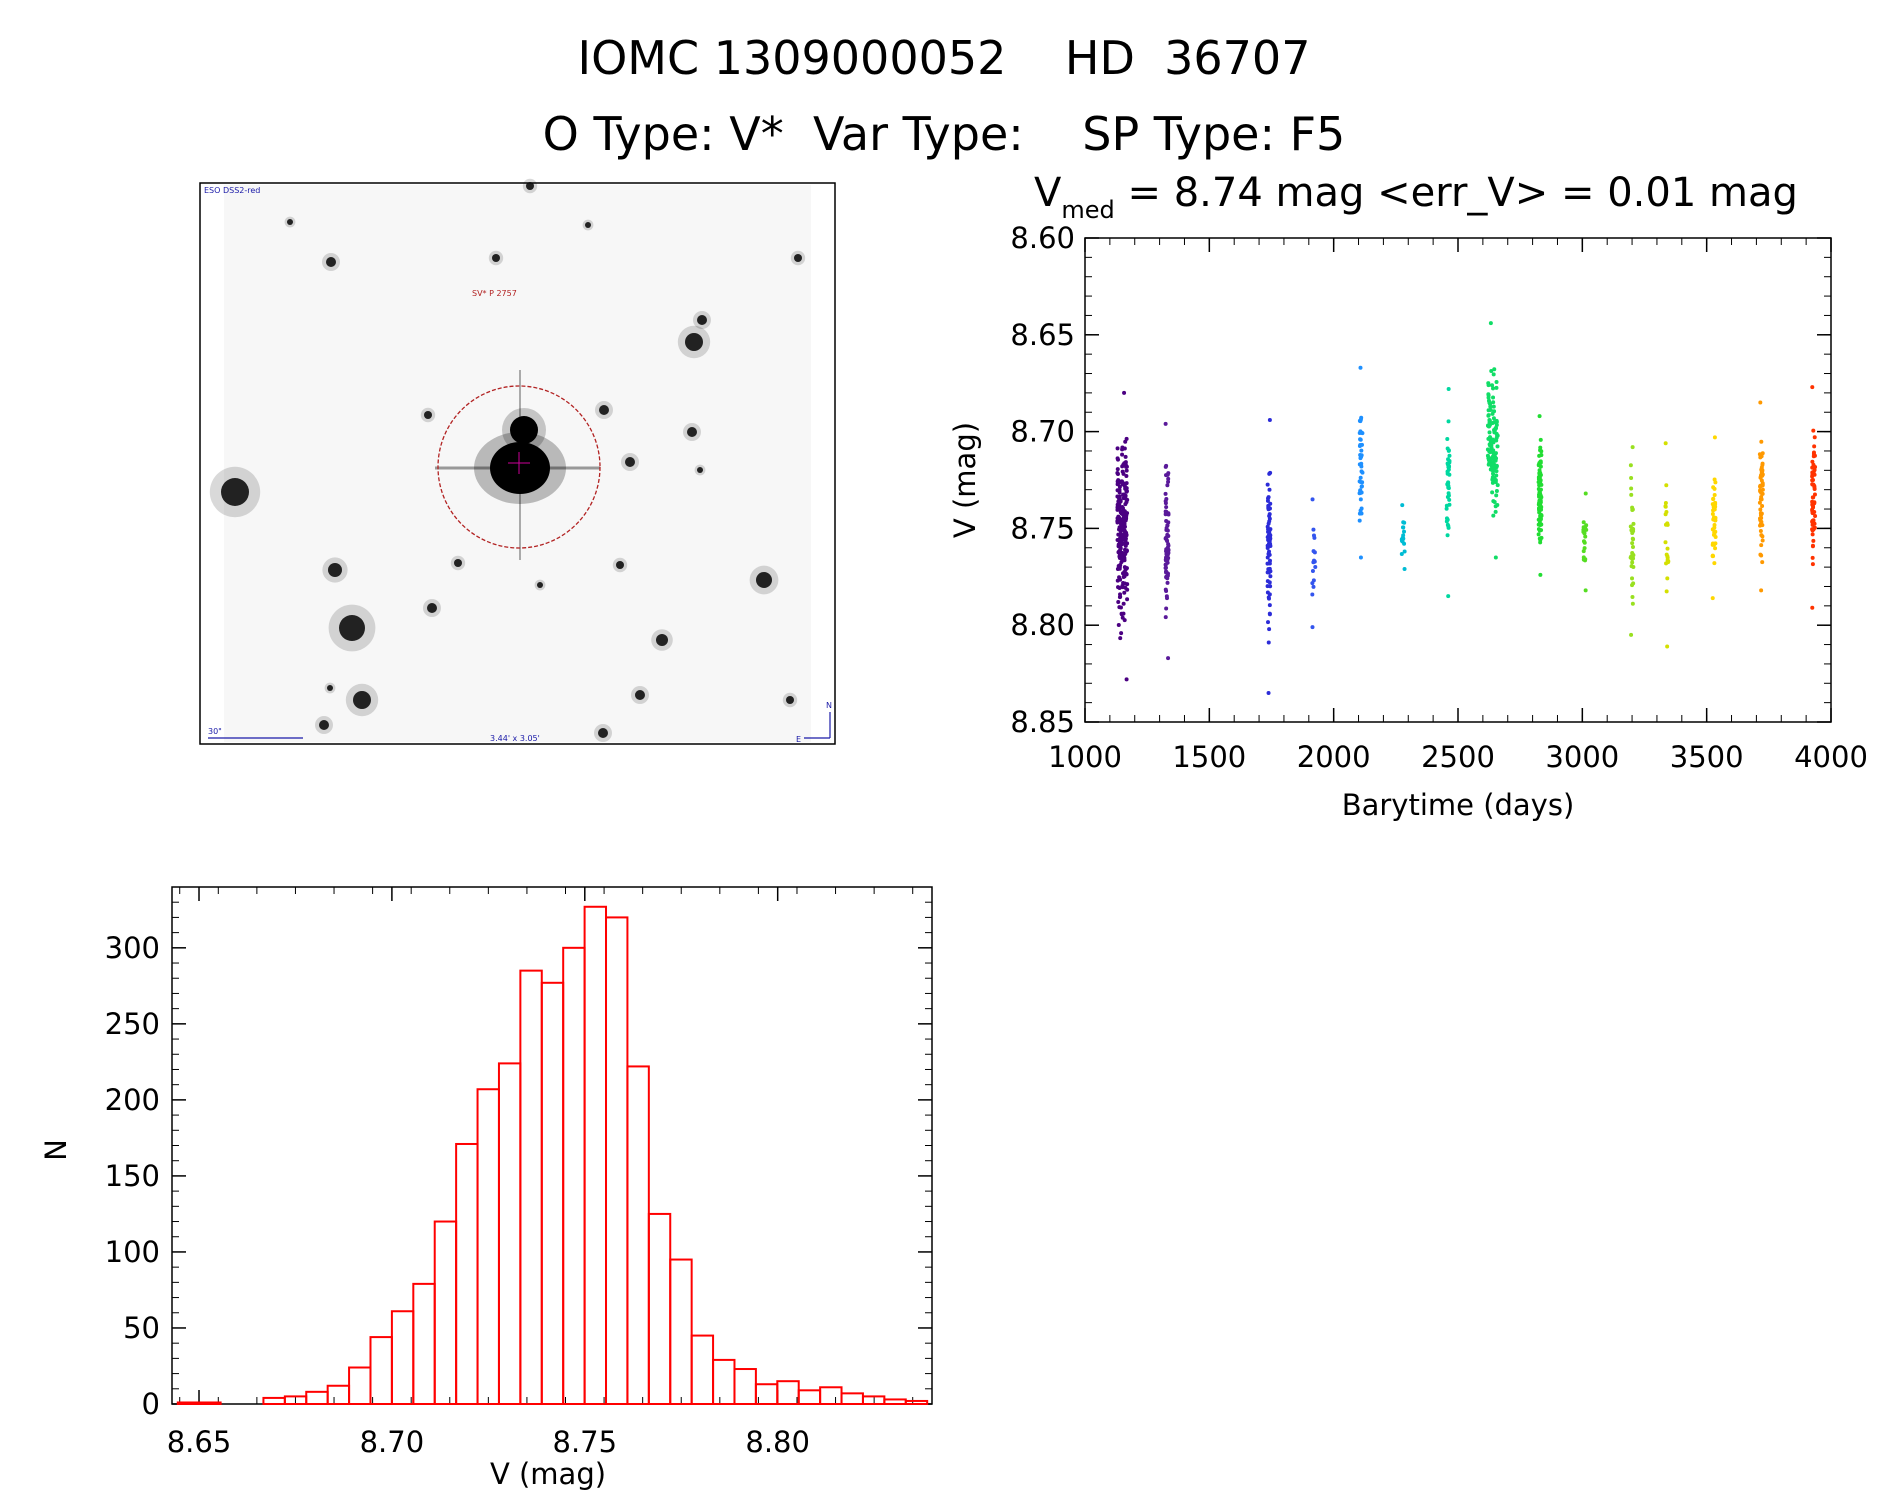 The image size is (1889, 1494). I want to click on finder-survey-label: ESO DSS2-red, so click(232, 190).